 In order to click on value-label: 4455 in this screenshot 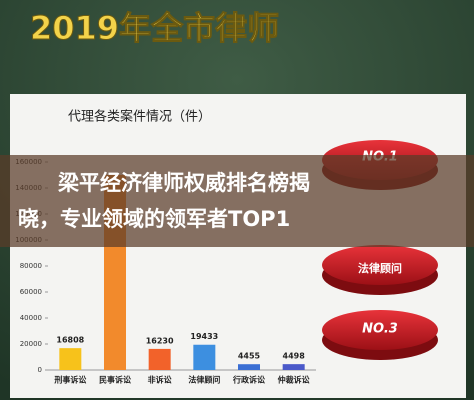, I will do `click(249, 356)`.